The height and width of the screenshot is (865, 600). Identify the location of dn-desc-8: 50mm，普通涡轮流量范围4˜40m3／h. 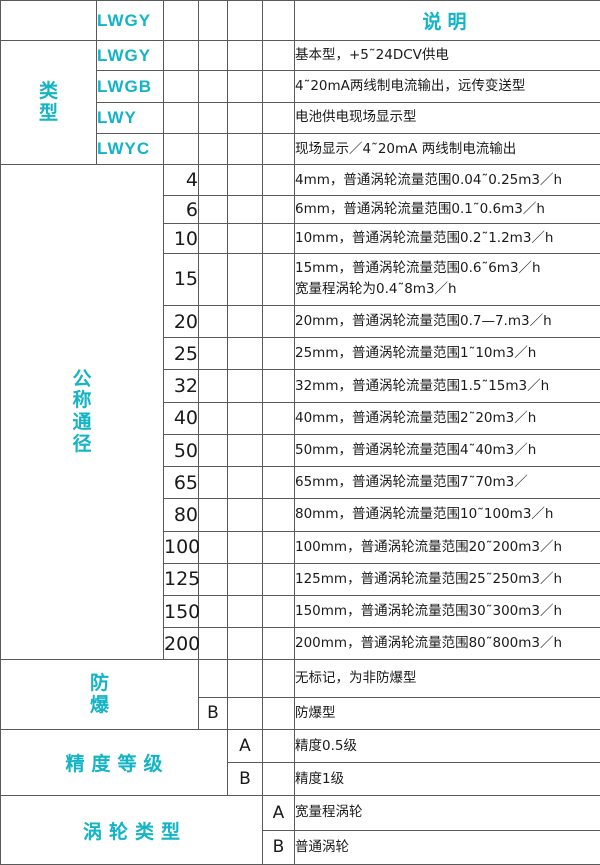
(447, 450).